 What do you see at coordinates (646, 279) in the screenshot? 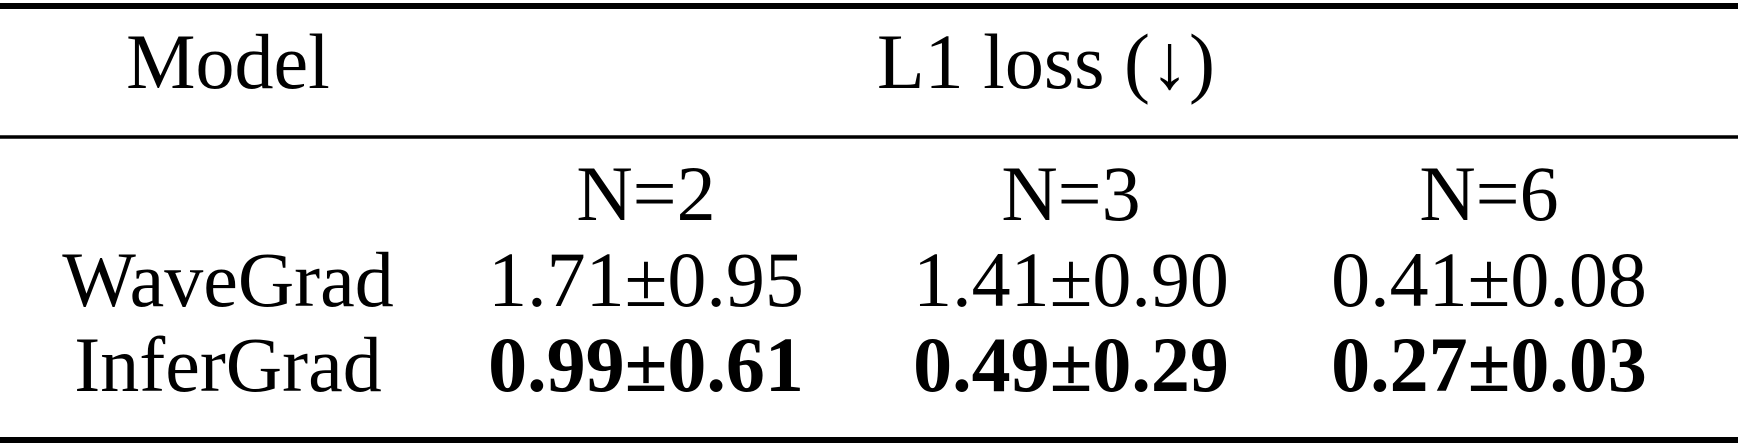
I see `row-cell: 1.71±0.95` at bounding box center [646, 279].